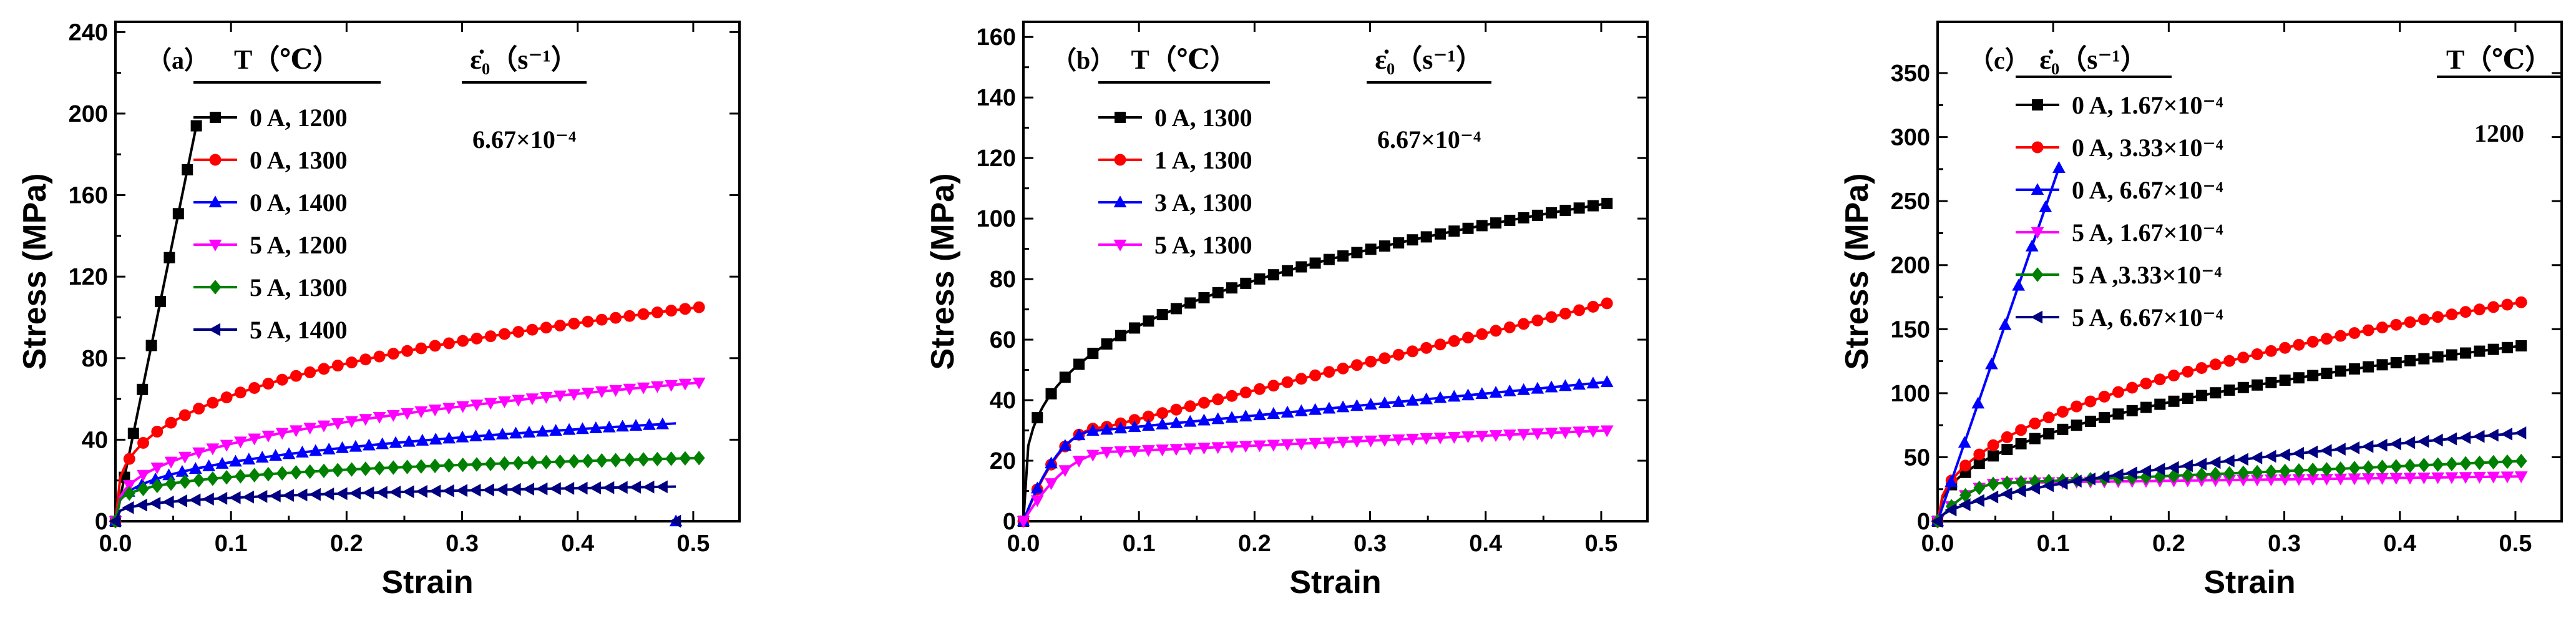  What do you see at coordinates (524, 139) in the screenshot?
I see `legend-note: 6.67×10⁻⁴` at bounding box center [524, 139].